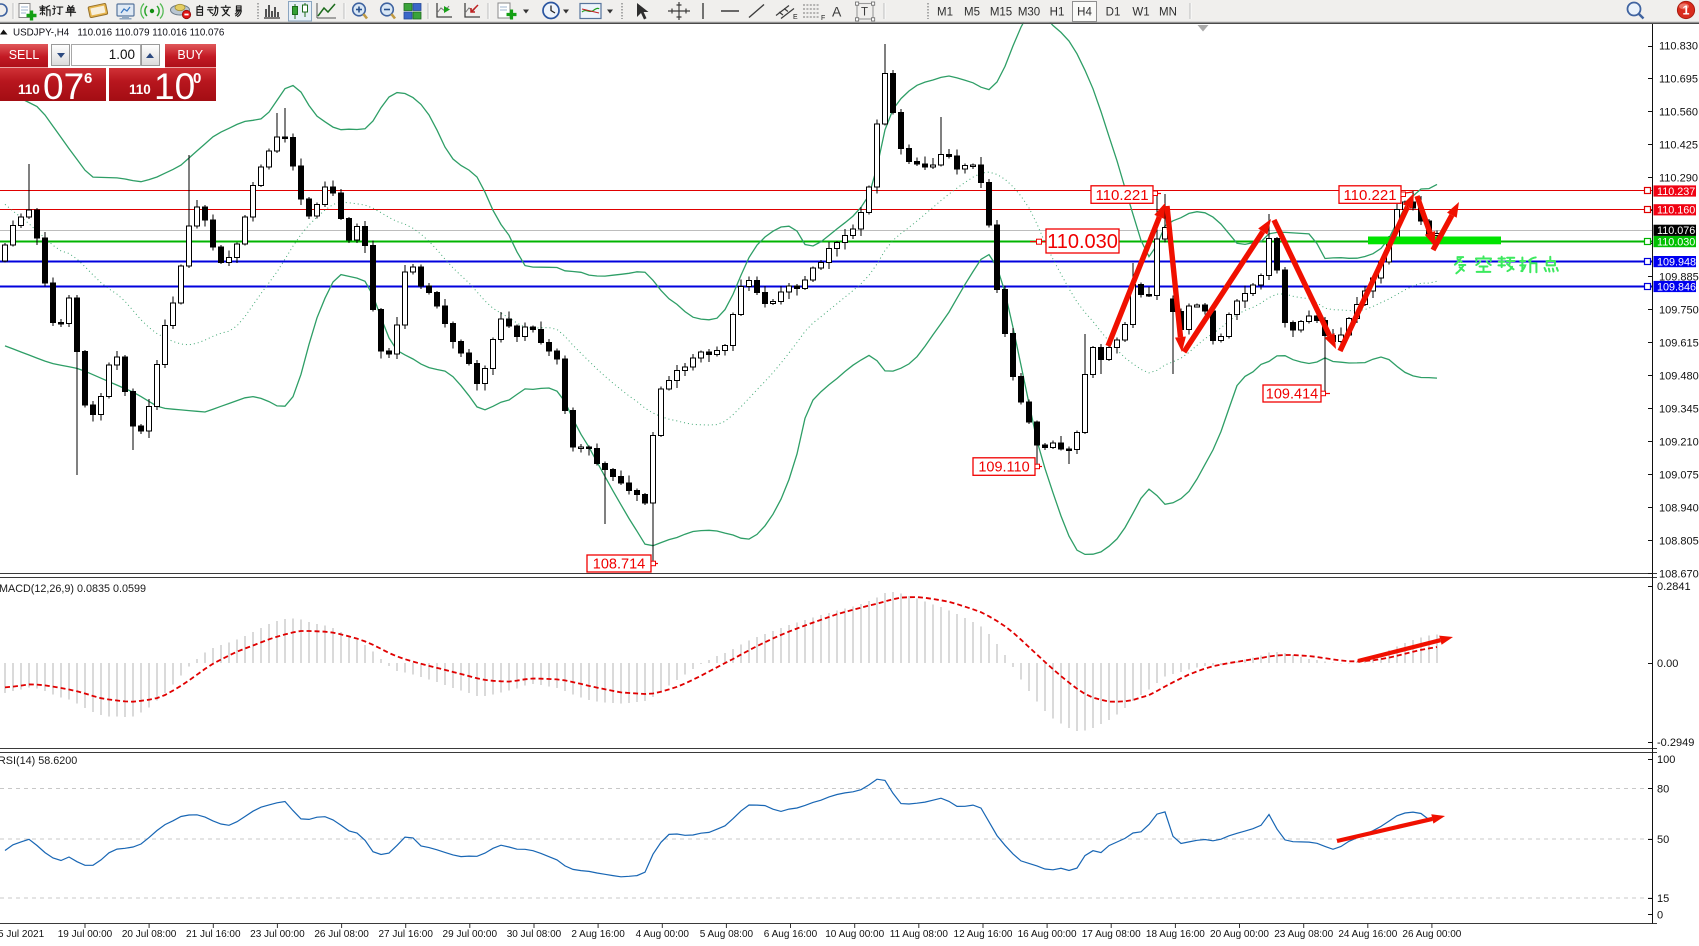  What do you see at coordinates (1667, 664) in the screenshot?
I see `svg-text: 0.00` at bounding box center [1667, 664].